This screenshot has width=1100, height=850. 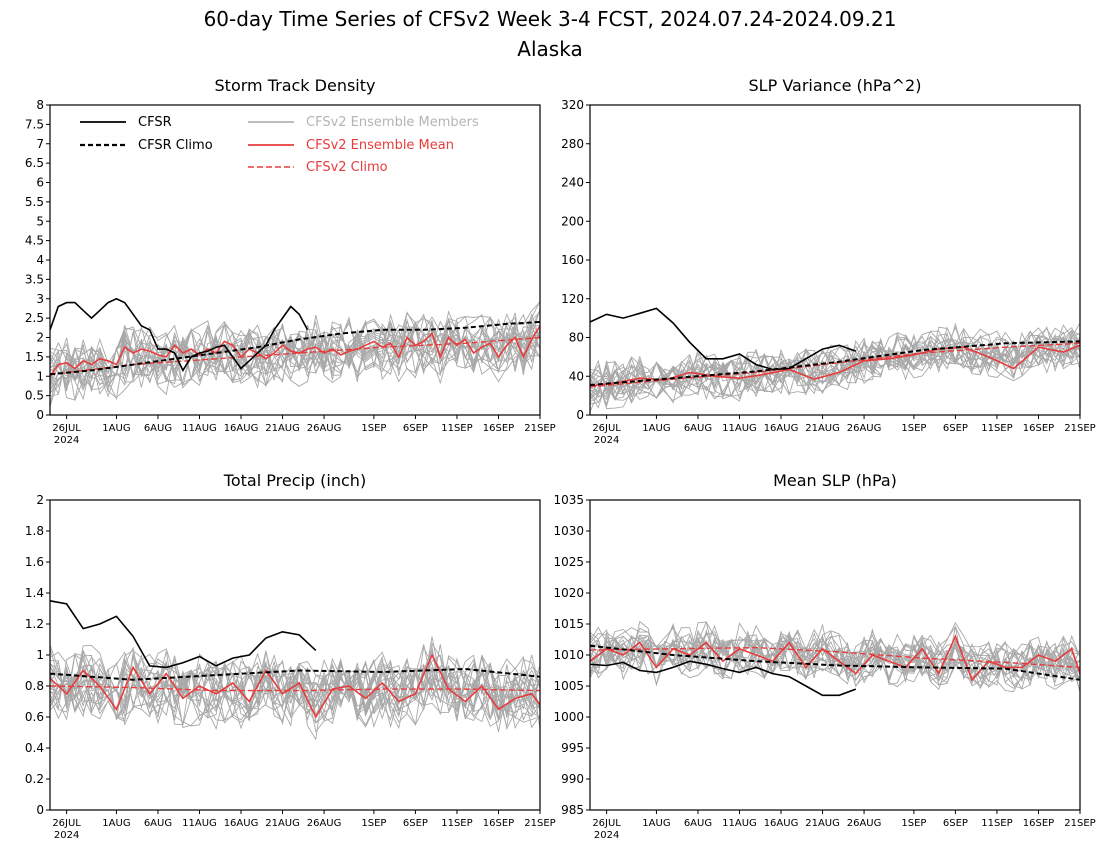 What do you see at coordinates (34, 624) in the screenshot?
I see `y-tick-label: 1.2` at bounding box center [34, 624].